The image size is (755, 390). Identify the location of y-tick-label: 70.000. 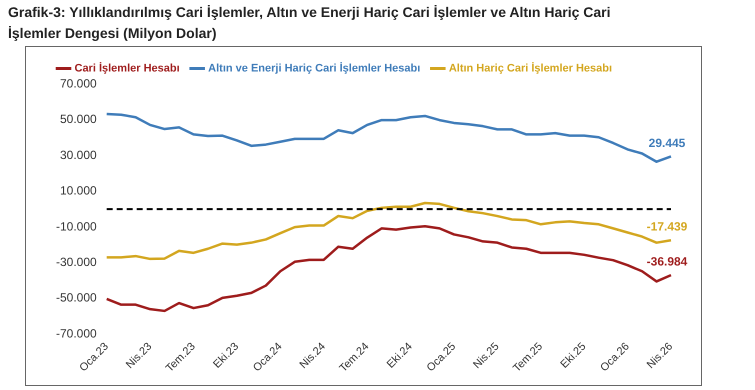
(79, 83).